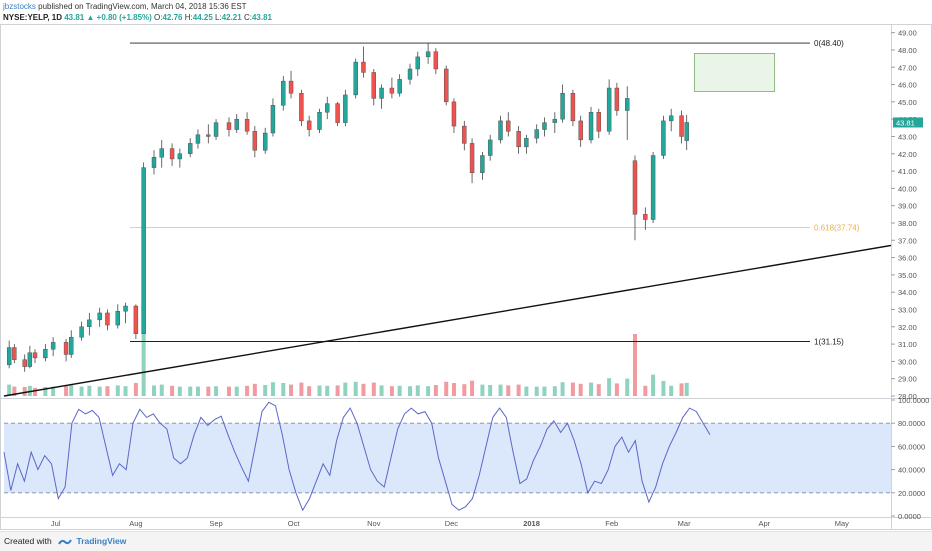 The image size is (932, 551). What do you see at coordinates (907, 136) in the screenshot?
I see `price-tick-label: 43.00` at bounding box center [907, 136].